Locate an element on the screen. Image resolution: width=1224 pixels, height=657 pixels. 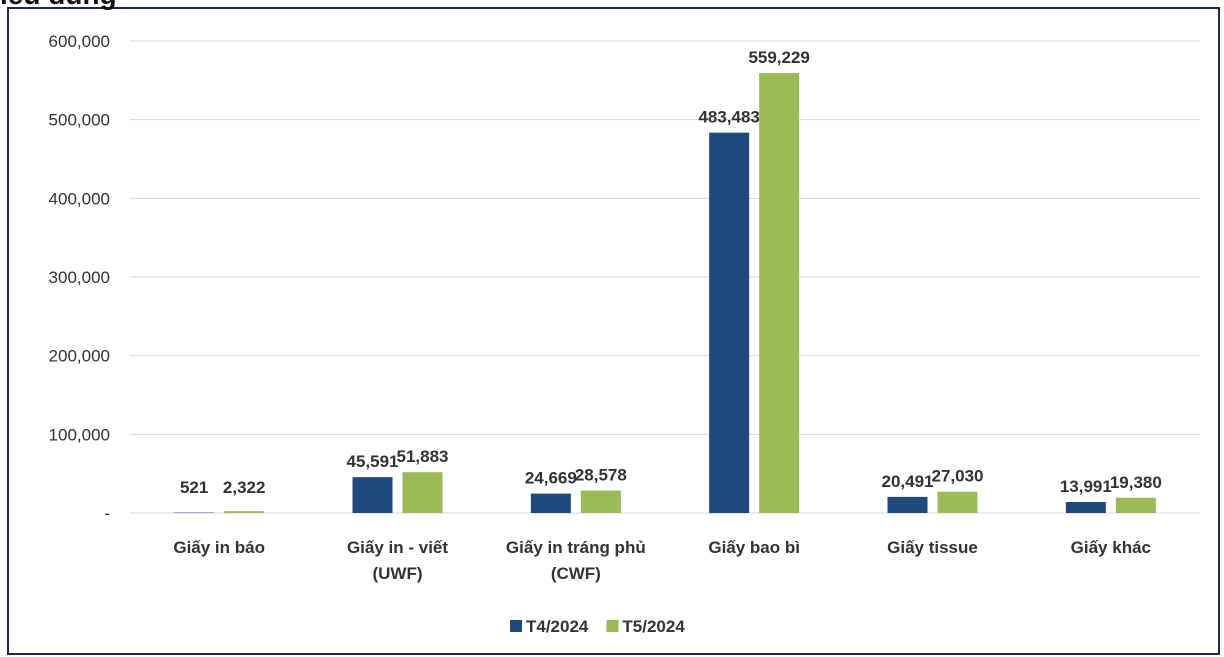
y-tick-label: 100,000 is located at coordinates (79, 434).